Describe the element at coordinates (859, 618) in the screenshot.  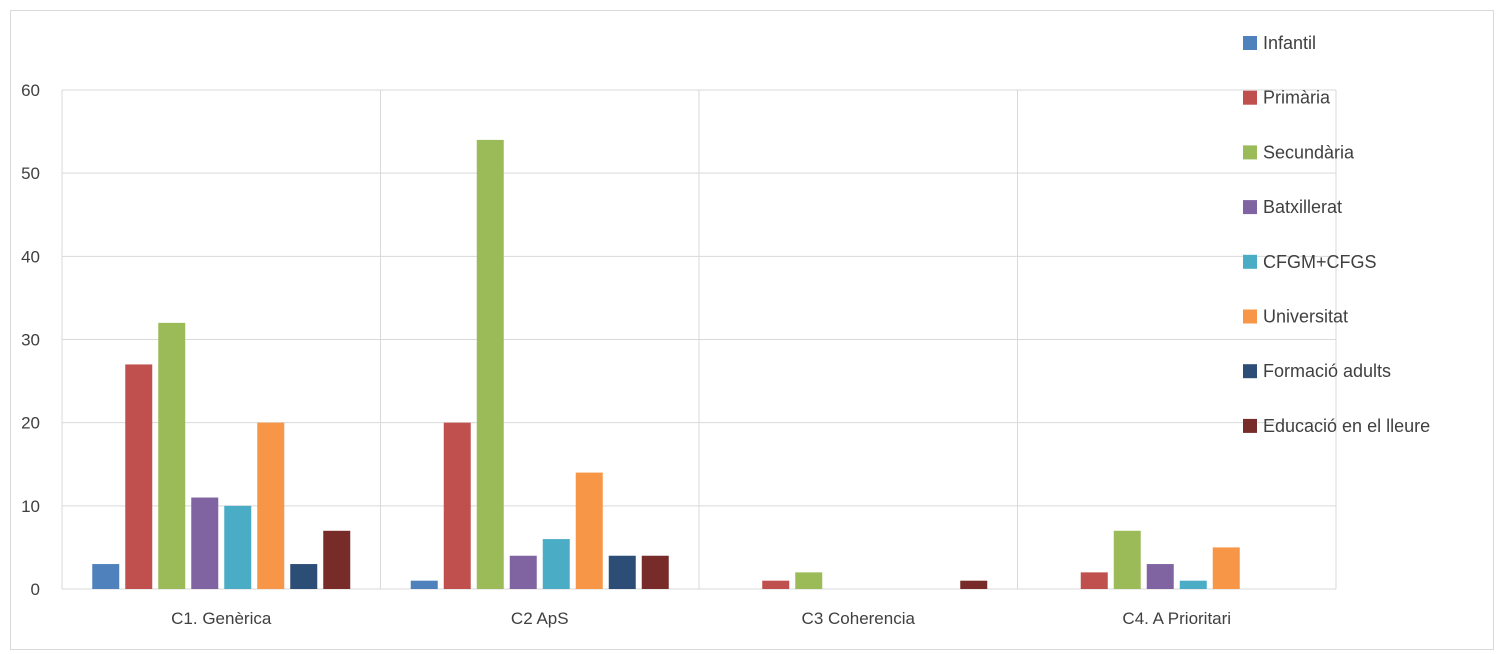
I see `x-category-label: C3 Coherencia` at that location.